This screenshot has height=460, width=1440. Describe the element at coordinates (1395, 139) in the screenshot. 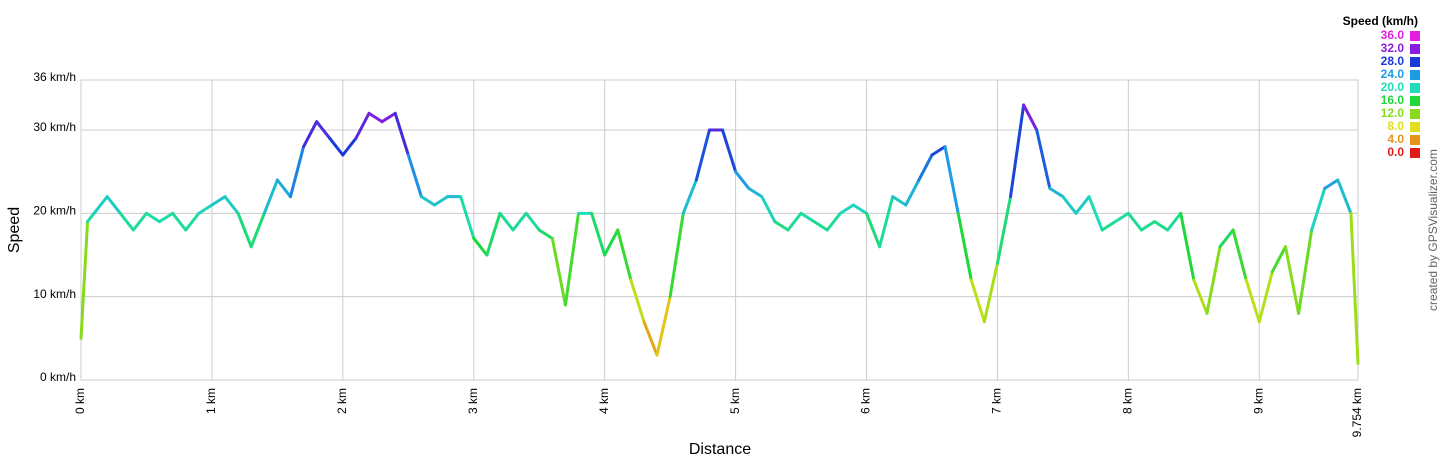

I see `legend-label: 4.0` at that location.